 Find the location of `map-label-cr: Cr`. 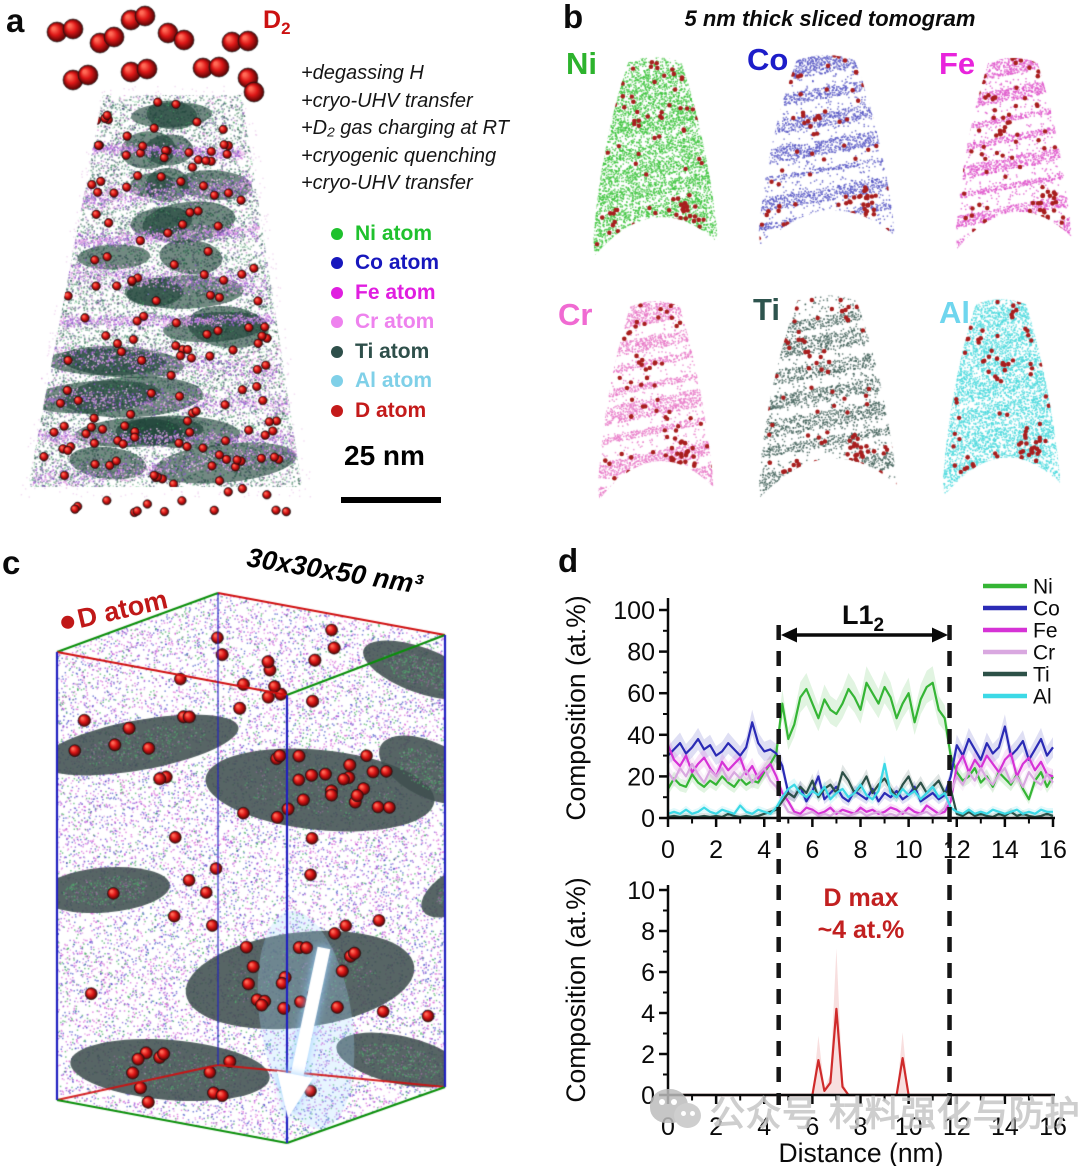

map-label-cr: Cr is located at coordinates (575, 314).